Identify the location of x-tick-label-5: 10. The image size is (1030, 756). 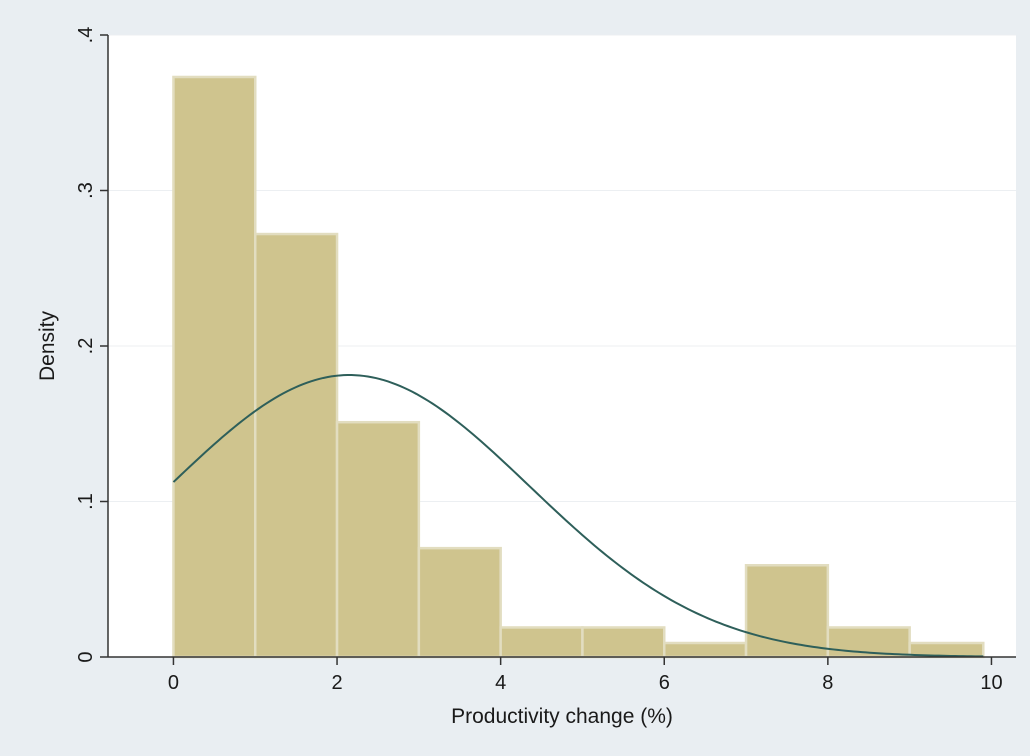
(991, 683).